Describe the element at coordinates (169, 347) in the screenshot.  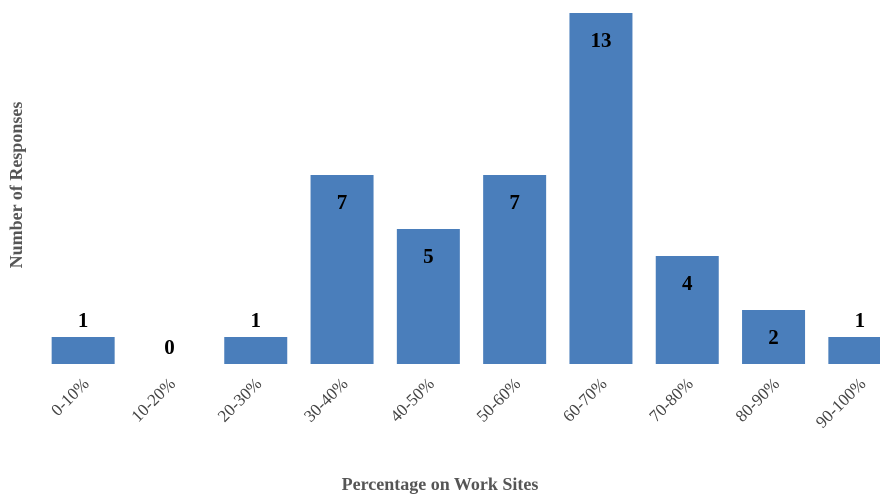
I see `value-label: 0` at that location.